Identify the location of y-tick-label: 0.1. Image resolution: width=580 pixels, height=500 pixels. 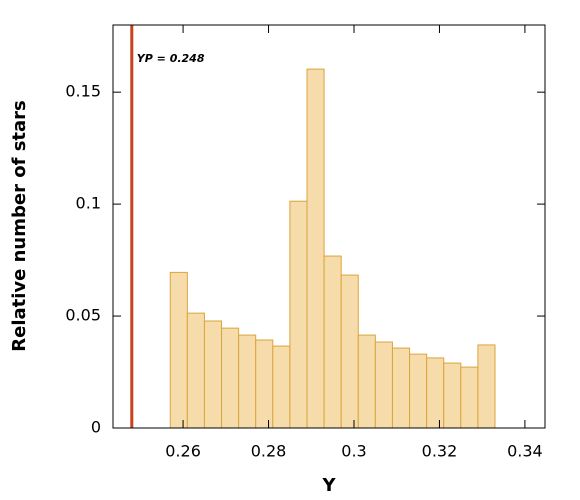
(88, 203).